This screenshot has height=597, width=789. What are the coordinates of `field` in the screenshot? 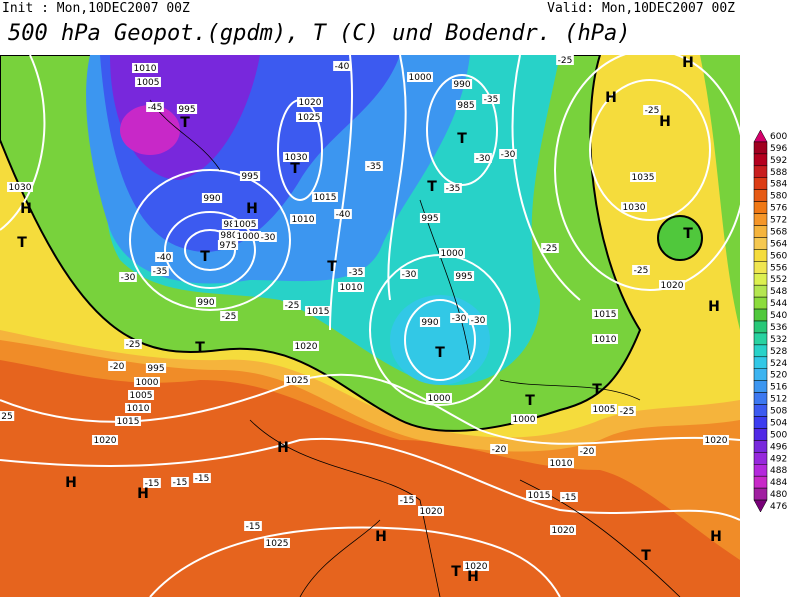 It's located at (720, 192).